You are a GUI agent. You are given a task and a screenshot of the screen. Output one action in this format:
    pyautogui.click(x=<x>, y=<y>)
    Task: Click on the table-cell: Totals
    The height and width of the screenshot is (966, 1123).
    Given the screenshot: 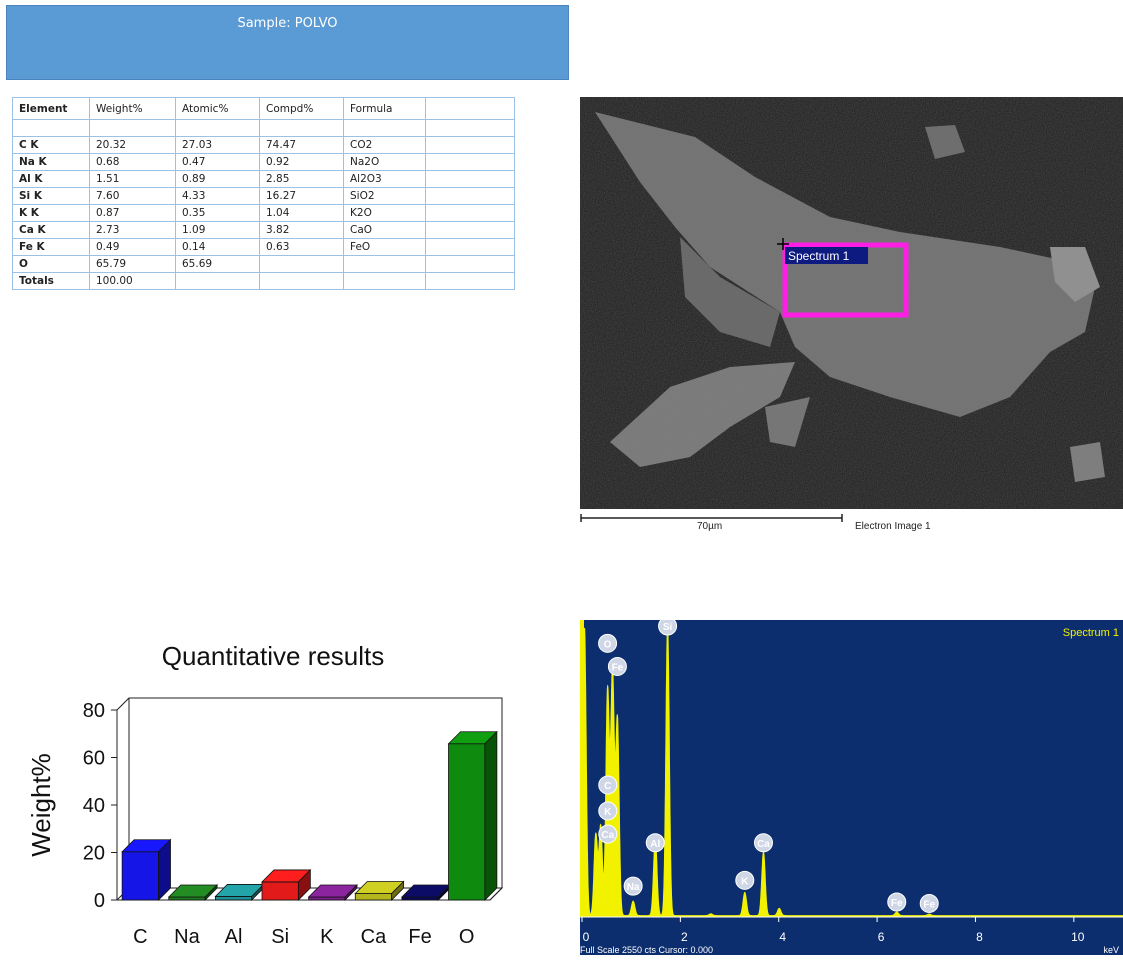 What is the action you would take?
    pyautogui.click(x=51, y=281)
    